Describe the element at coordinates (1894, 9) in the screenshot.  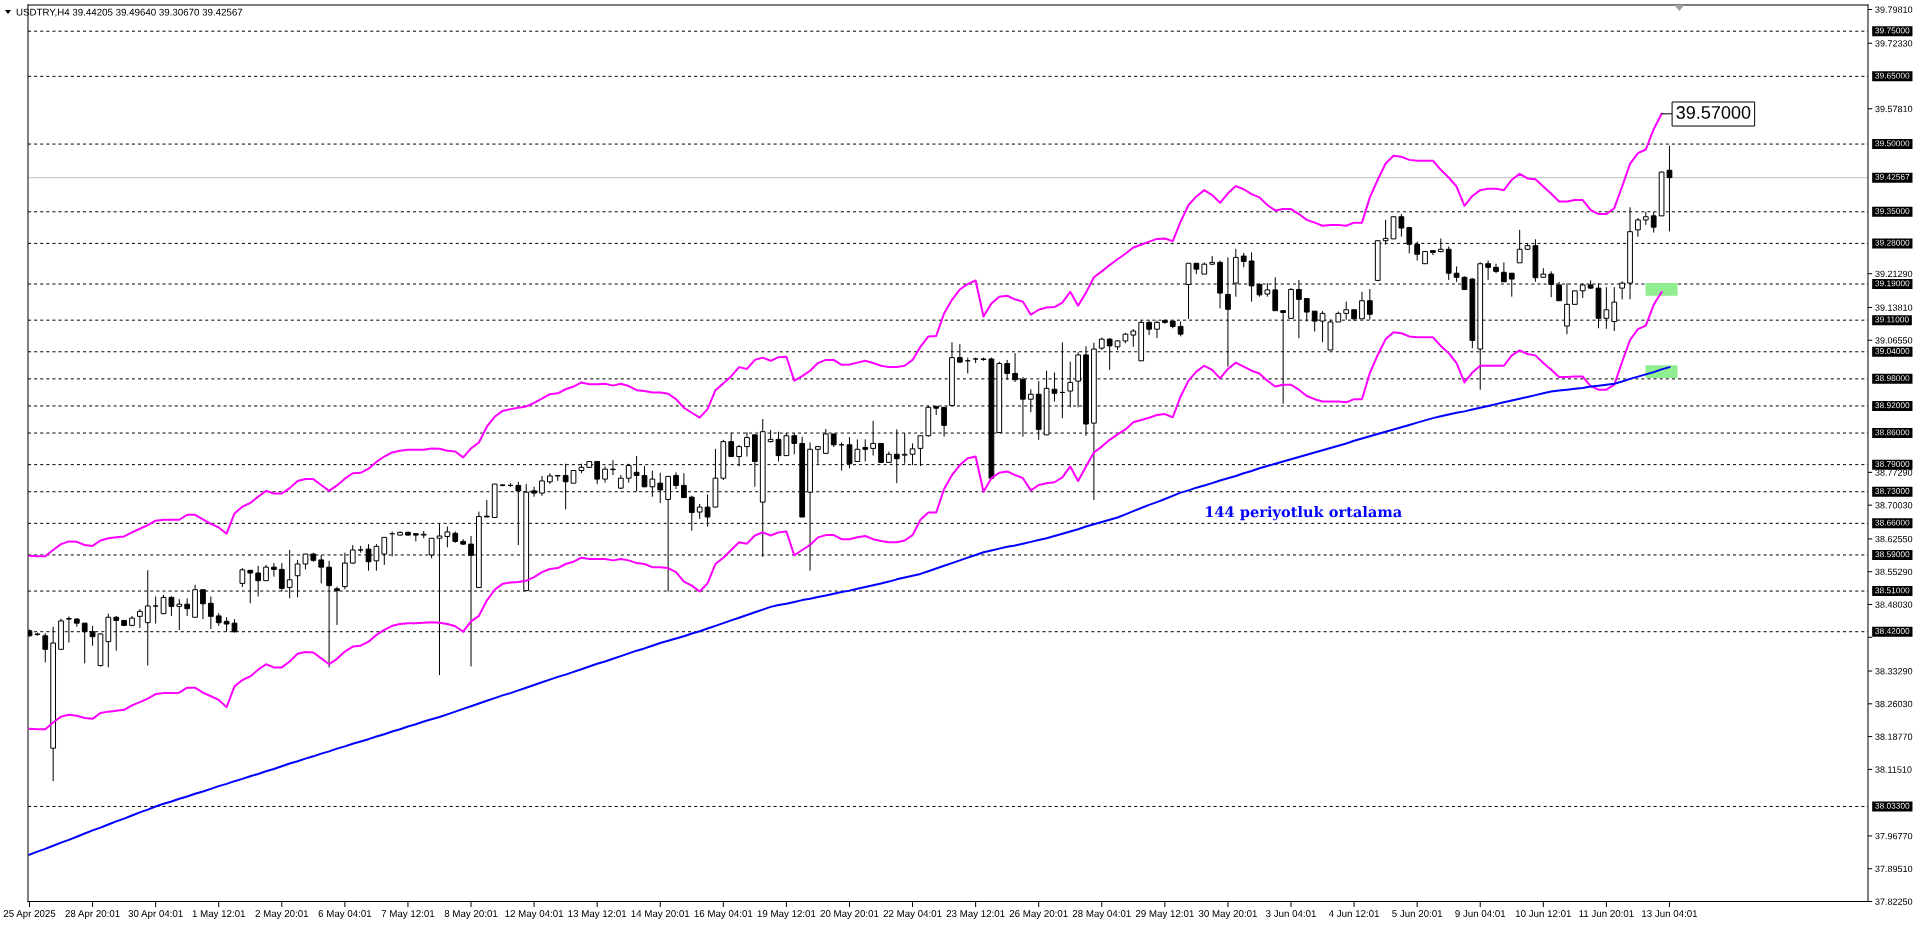
I see `y-tick-label: 39.79810` at that location.